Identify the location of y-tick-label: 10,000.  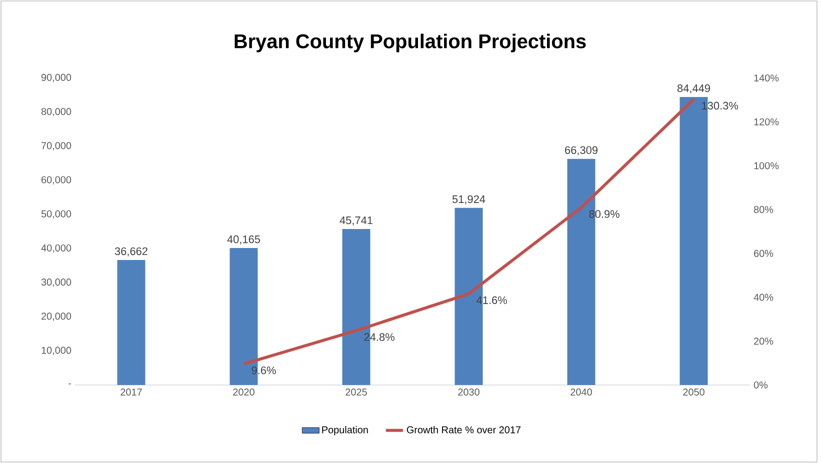
(57, 351).